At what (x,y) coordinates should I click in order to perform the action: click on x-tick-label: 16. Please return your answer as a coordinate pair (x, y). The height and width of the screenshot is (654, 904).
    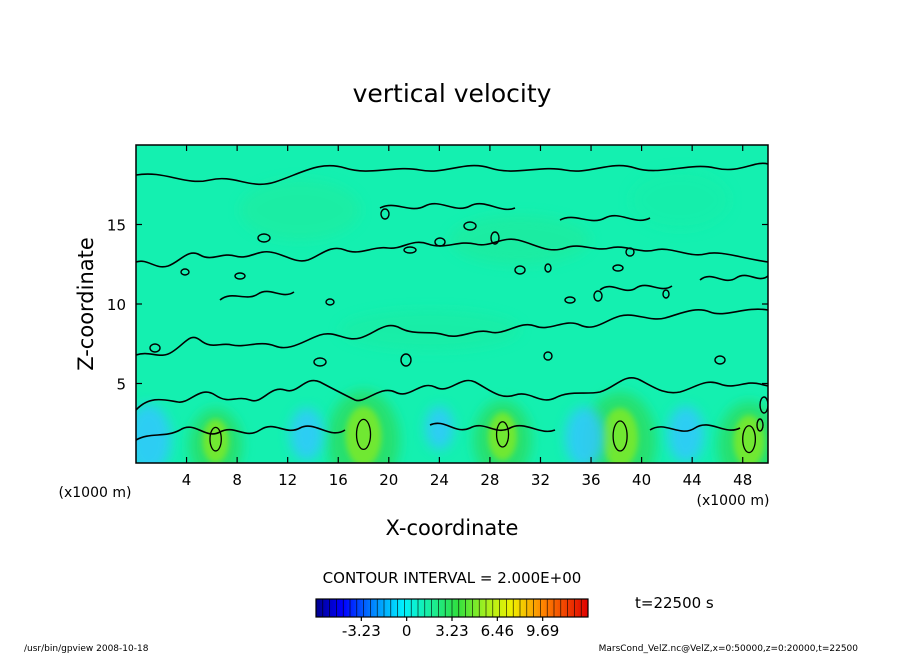
    Looking at the image, I should click on (338, 480).